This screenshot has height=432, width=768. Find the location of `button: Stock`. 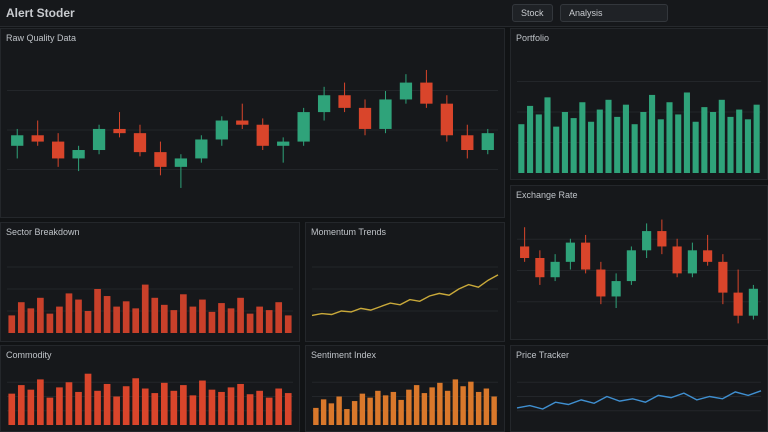

button: Stock is located at coordinates (532, 13).